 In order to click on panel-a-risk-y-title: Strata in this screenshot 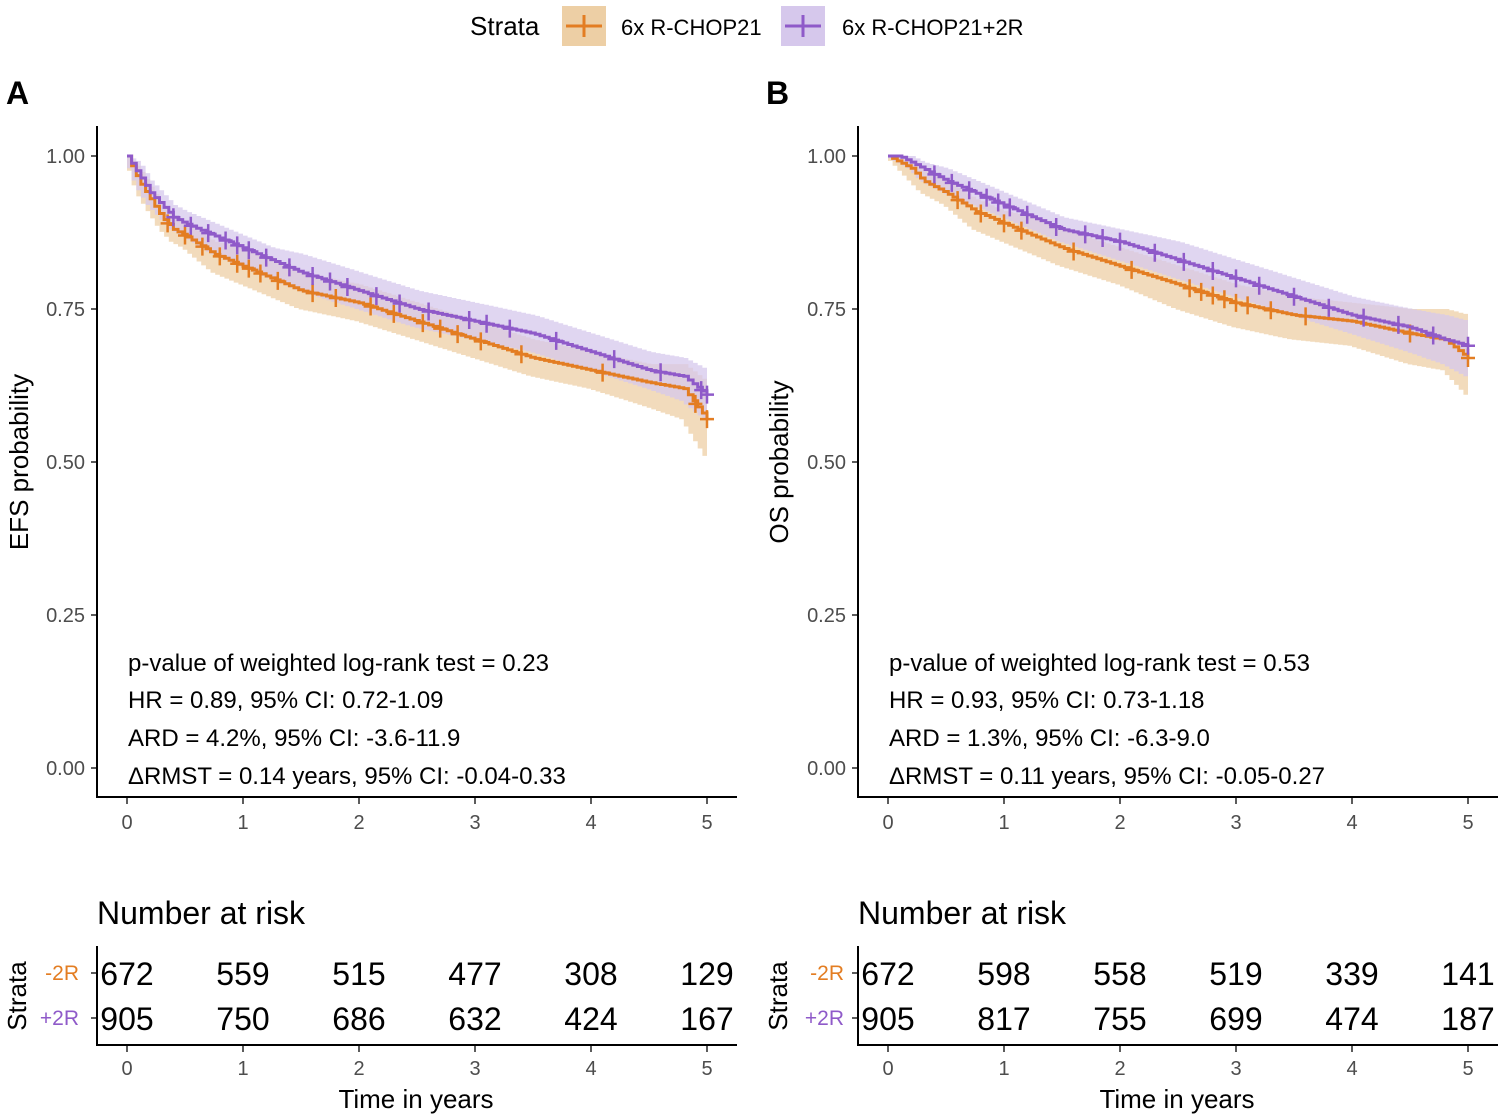, I will do `click(17, 996)`.